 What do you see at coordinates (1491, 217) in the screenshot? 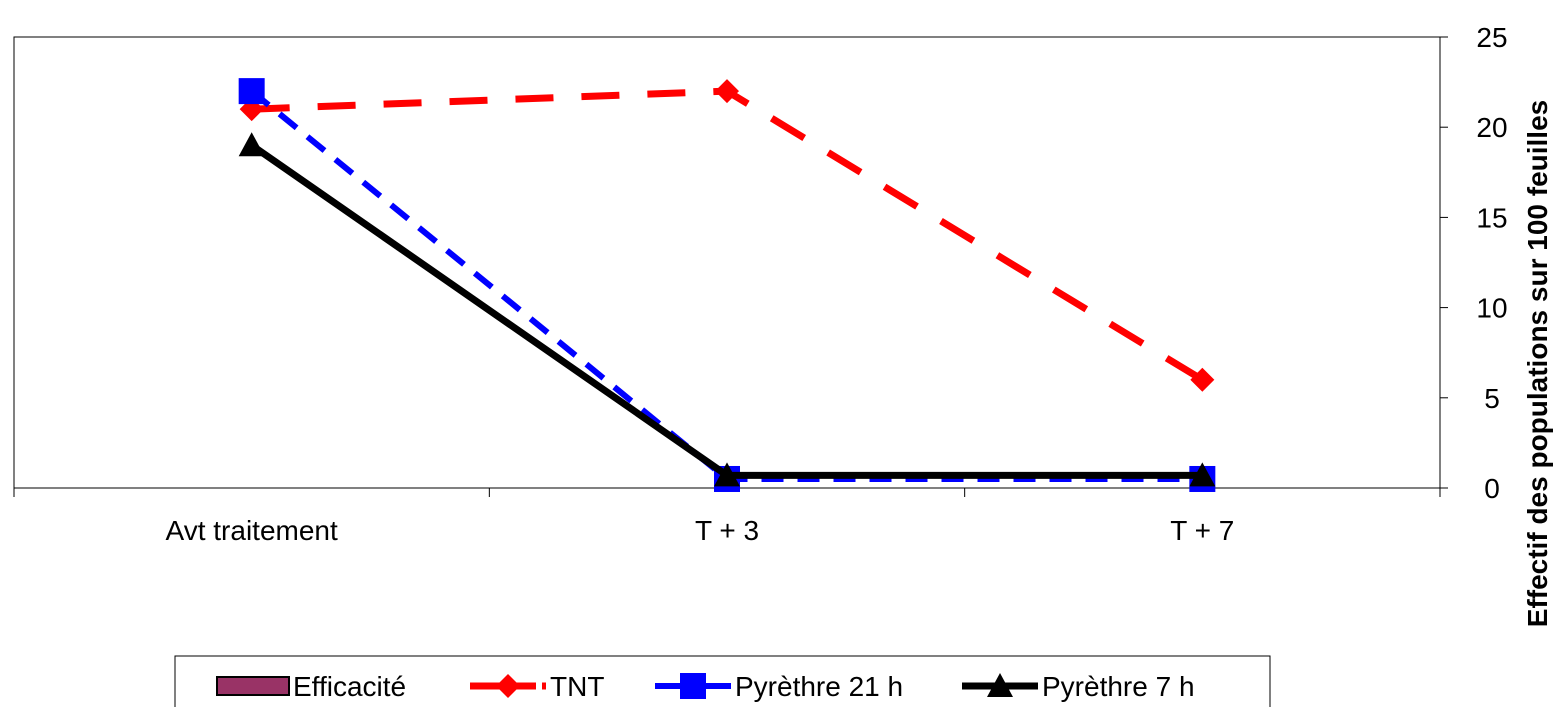
I see `y-tick-label: 15` at bounding box center [1491, 217].